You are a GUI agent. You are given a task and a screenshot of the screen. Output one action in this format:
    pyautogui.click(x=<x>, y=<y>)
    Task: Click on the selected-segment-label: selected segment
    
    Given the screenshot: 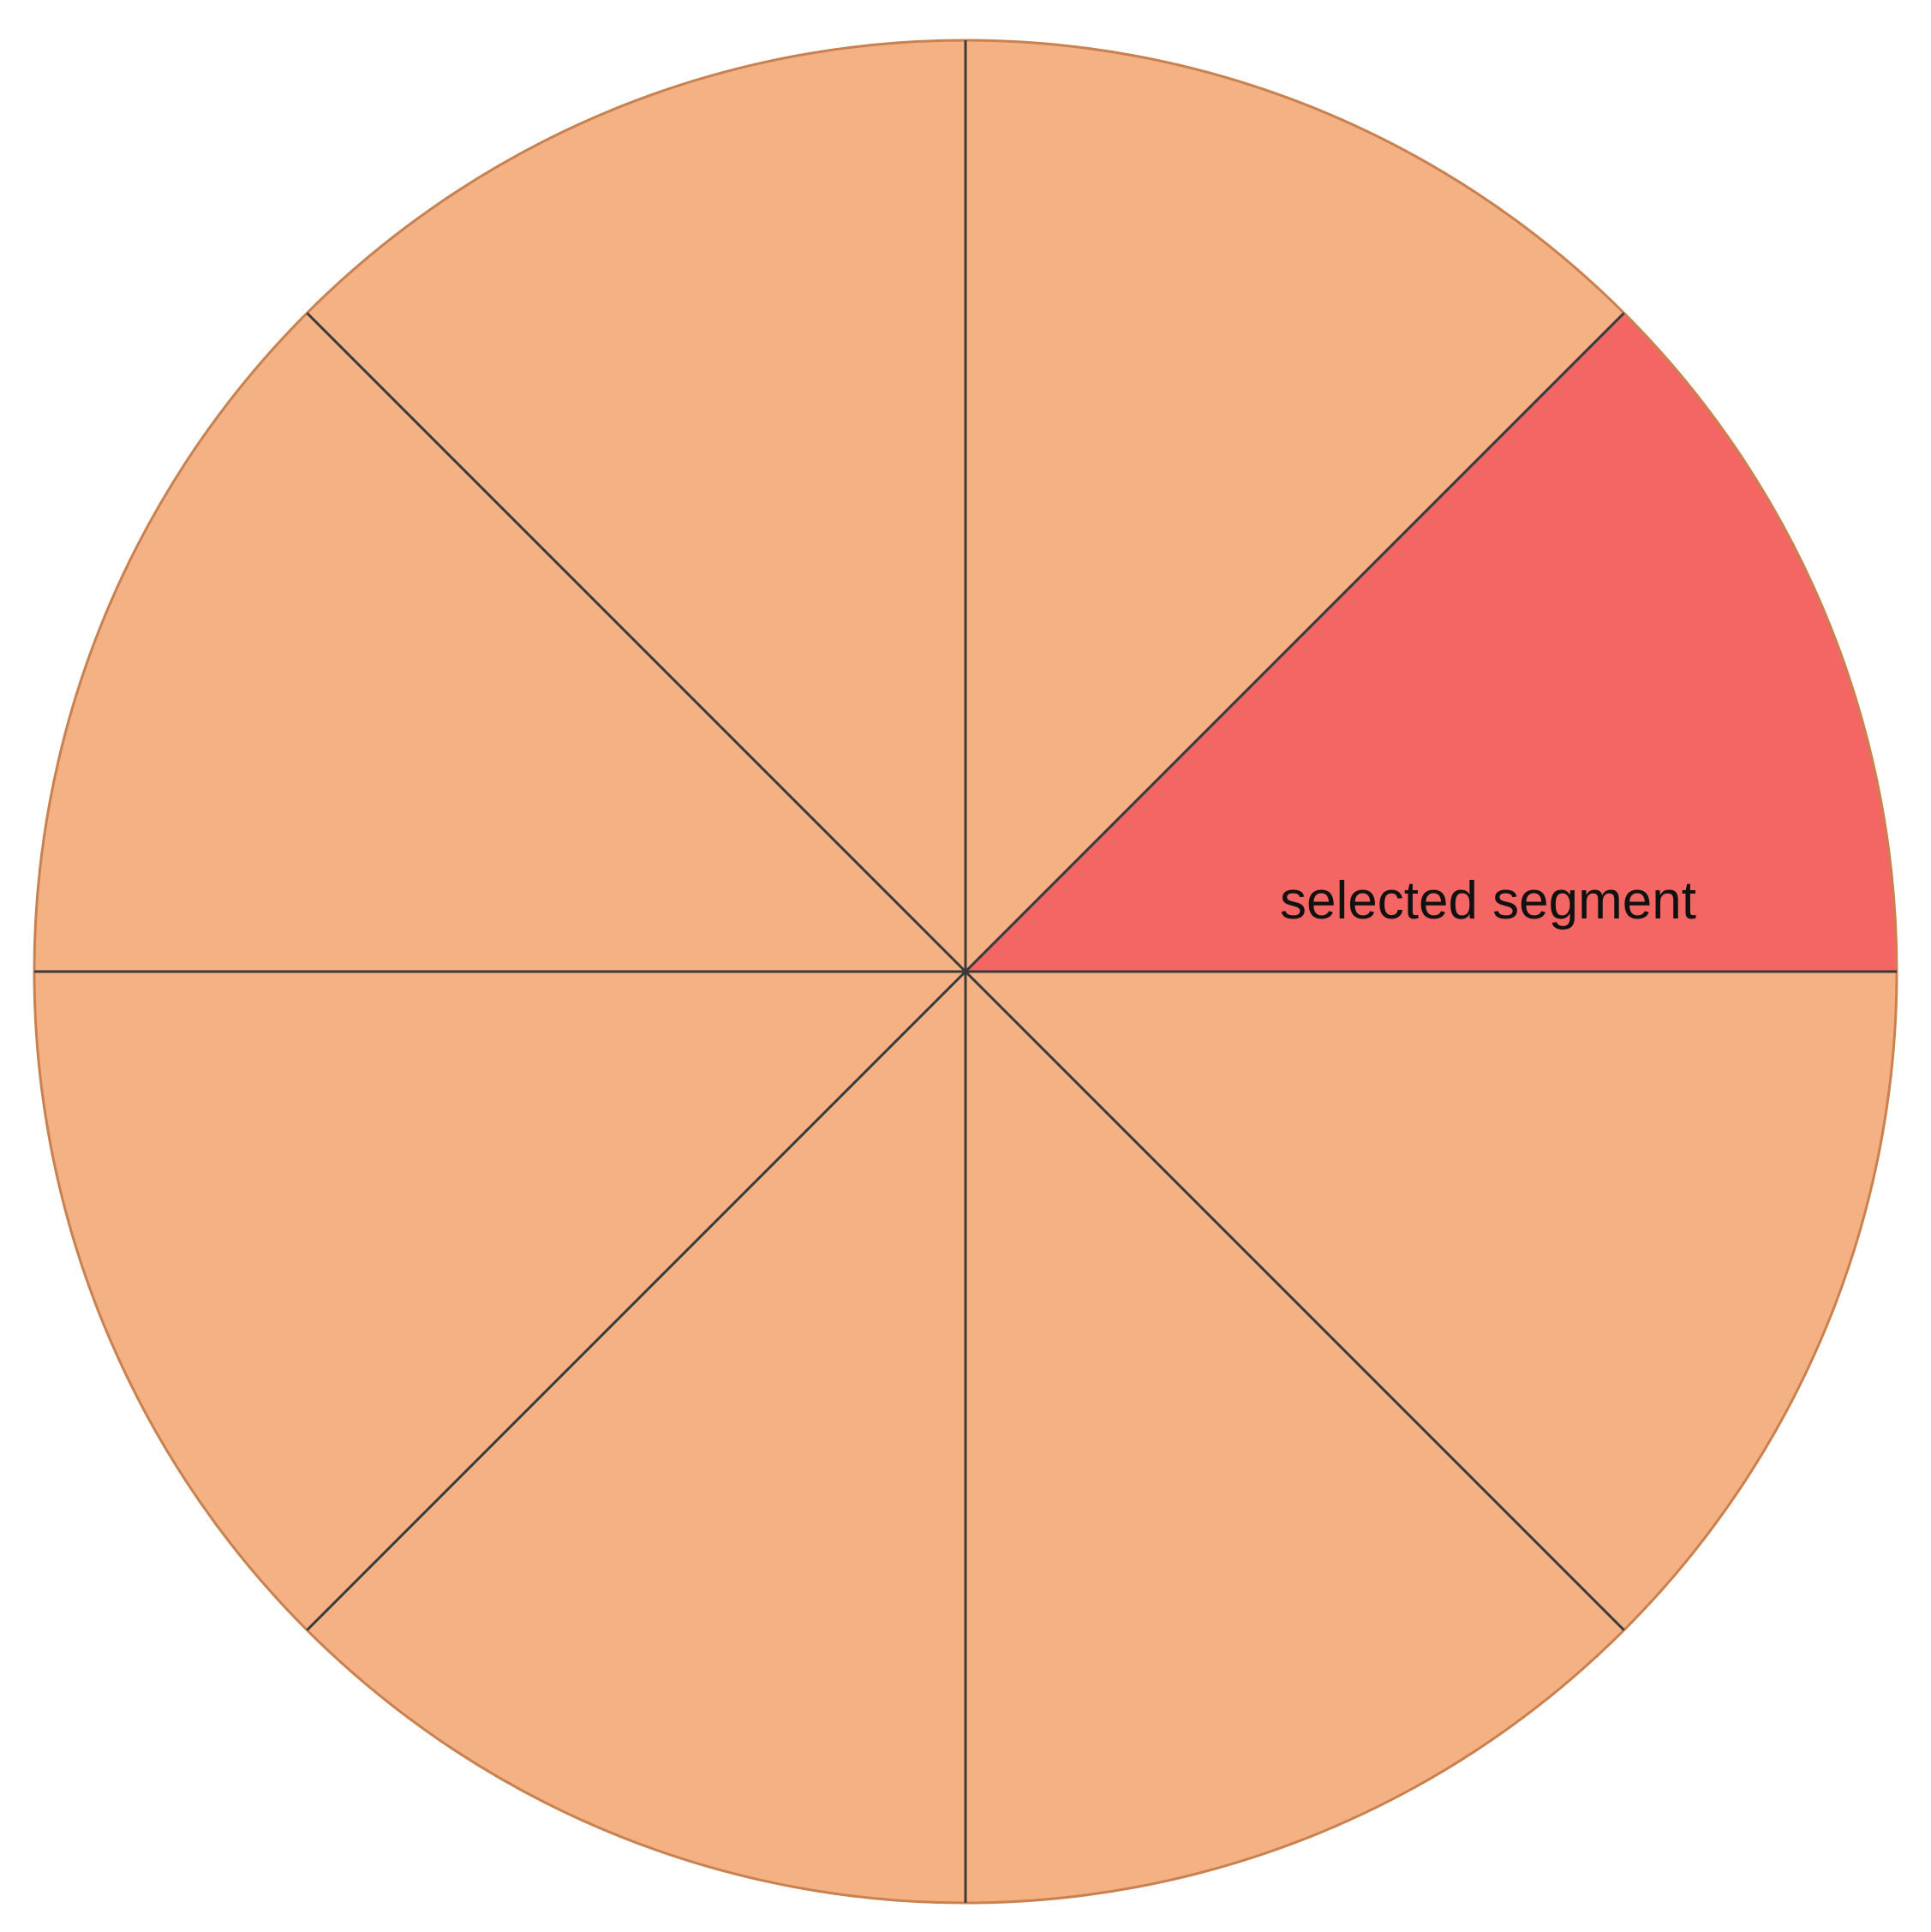 What is the action you would take?
    pyautogui.click(x=1488, y=900)
    